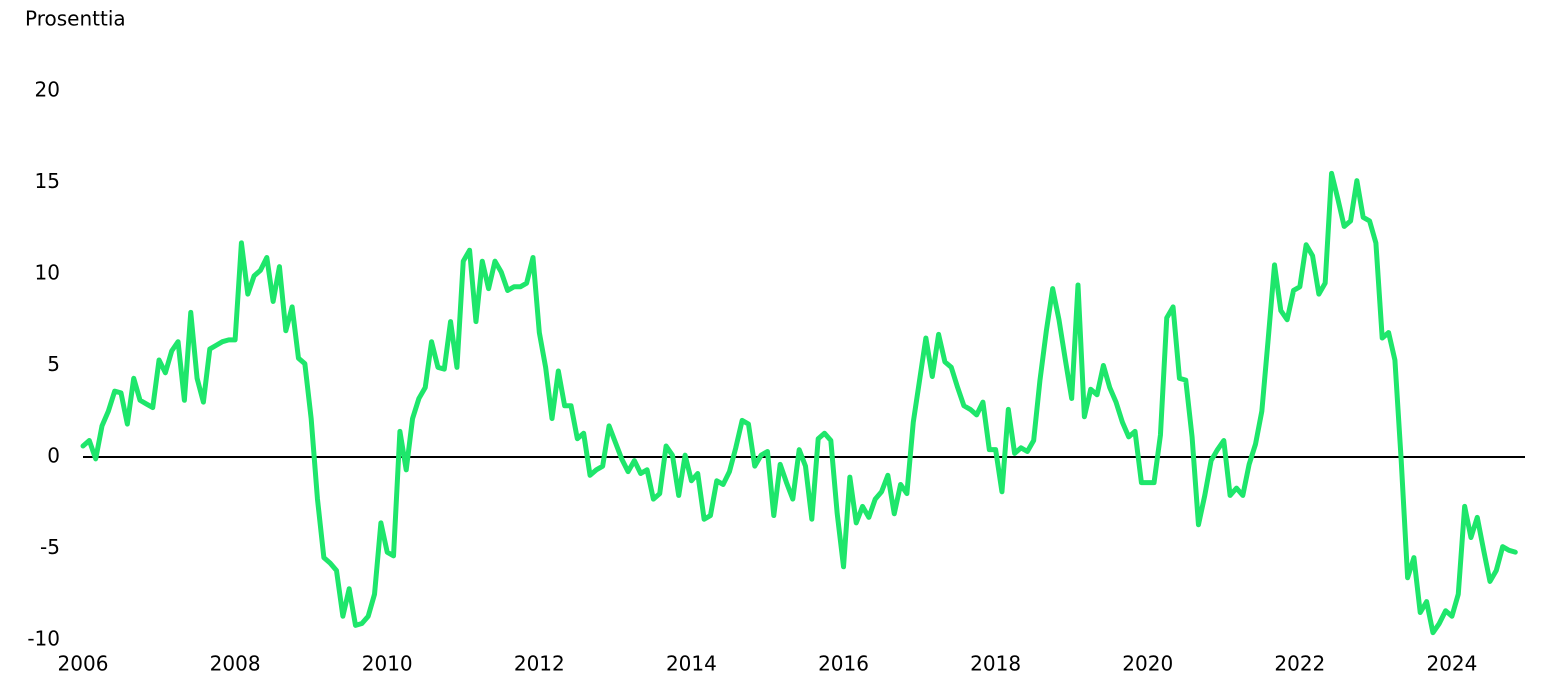 This screenshot has height=679, width=1541. What do you see at coordinates (53, 456) in the screenshot?
I see `y-tick-label: 0` at bounding box center [53, 456].